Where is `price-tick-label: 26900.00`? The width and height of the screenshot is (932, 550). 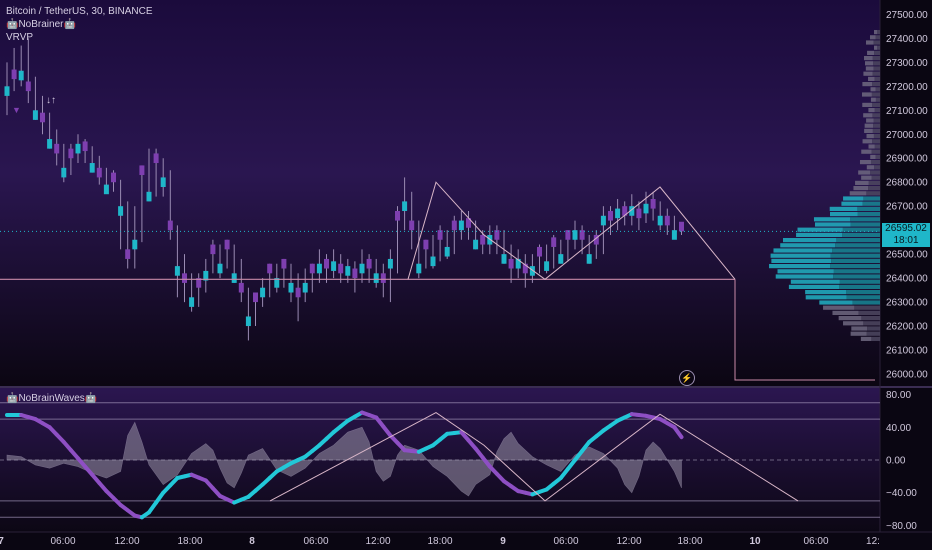
price-tick-label: 26900.00 is located at coordinates (907, 159).